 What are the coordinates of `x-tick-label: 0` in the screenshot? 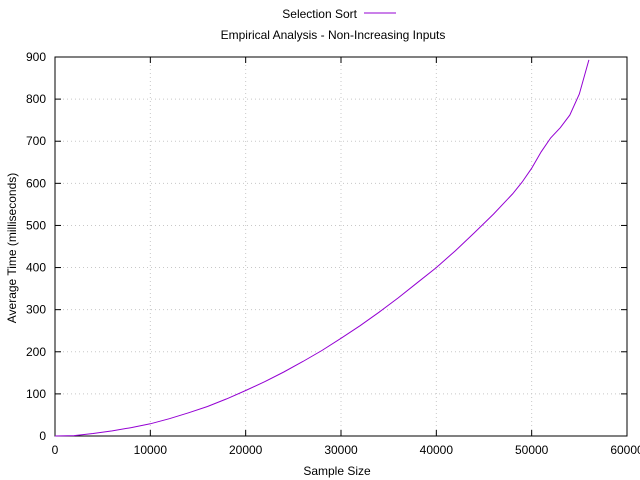 It's located at (55, 450).